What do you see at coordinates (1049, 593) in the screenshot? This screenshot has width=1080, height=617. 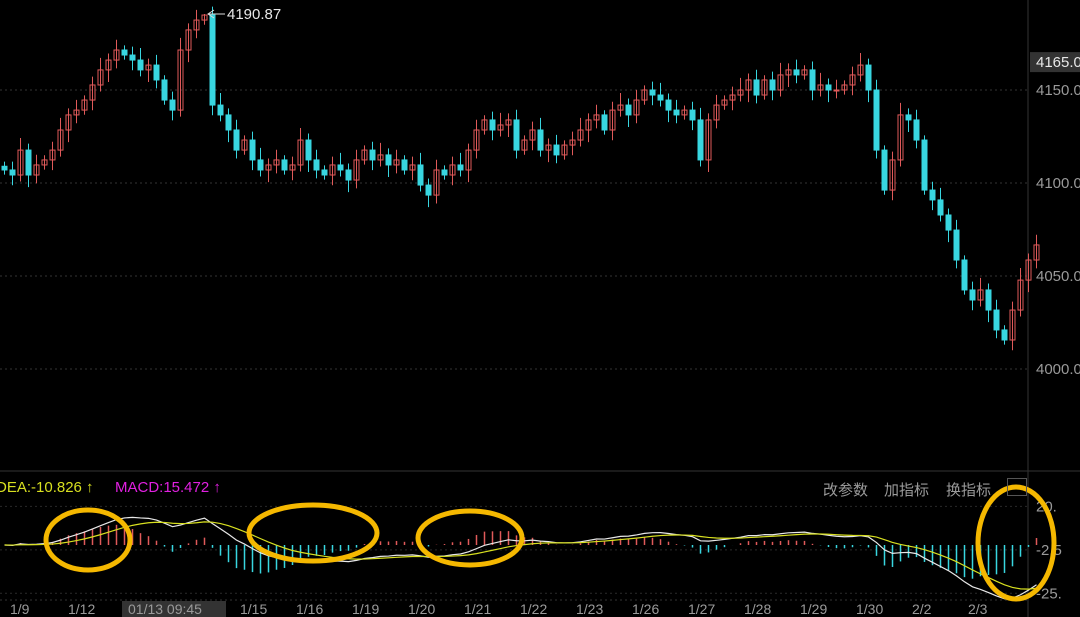 I see `macd-tick-label: -25.` at bounding box center [1049, 593].